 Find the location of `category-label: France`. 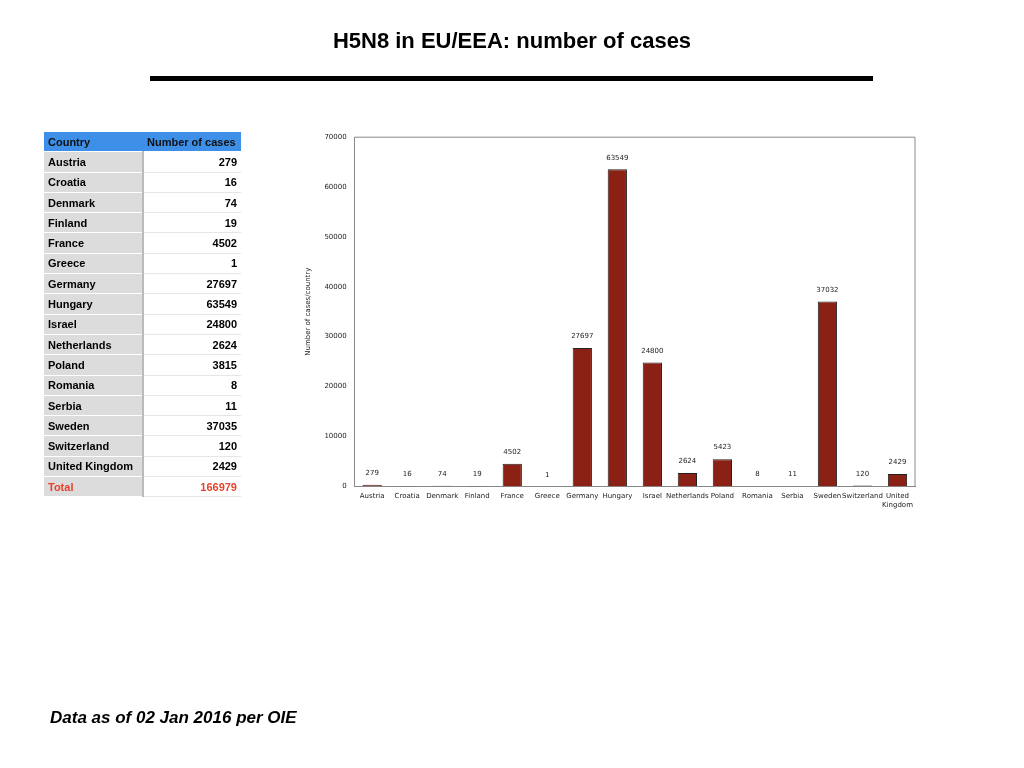

category-label: France is located at coordinates (93, 243).